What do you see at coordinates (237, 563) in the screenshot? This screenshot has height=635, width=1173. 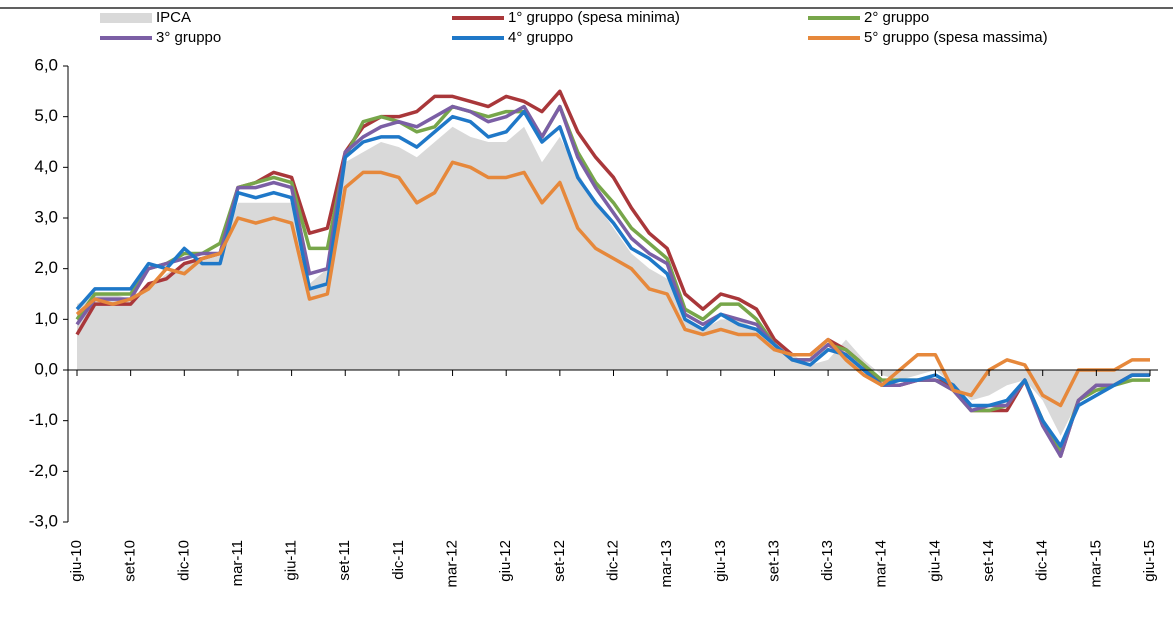 I see `x-tick-label: mar-11` at bounding box center [237, 563].